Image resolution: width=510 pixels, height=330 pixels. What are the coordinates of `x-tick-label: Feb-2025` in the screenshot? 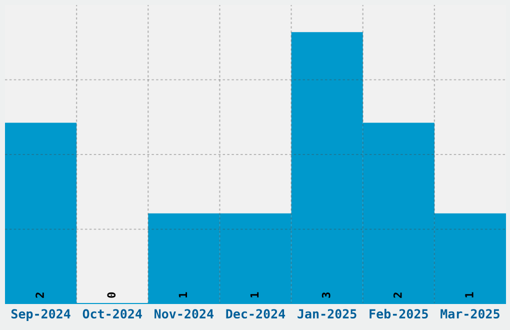 It's located at (399, 313).